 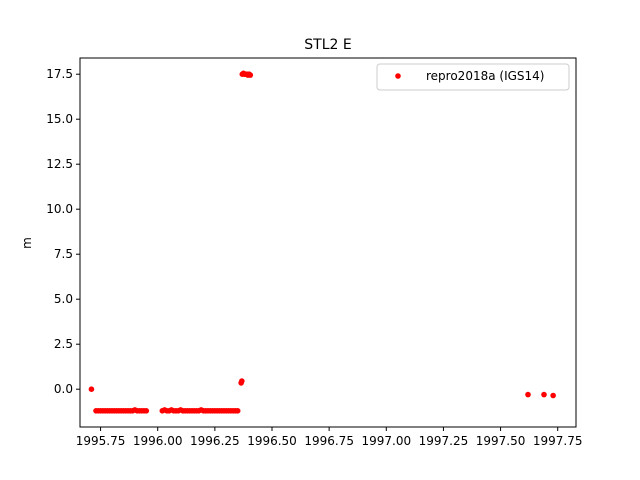 What do you see at coordinates (398, 76) in the screenshot?
I see `legend-marker` at bounding box center [398, 76].